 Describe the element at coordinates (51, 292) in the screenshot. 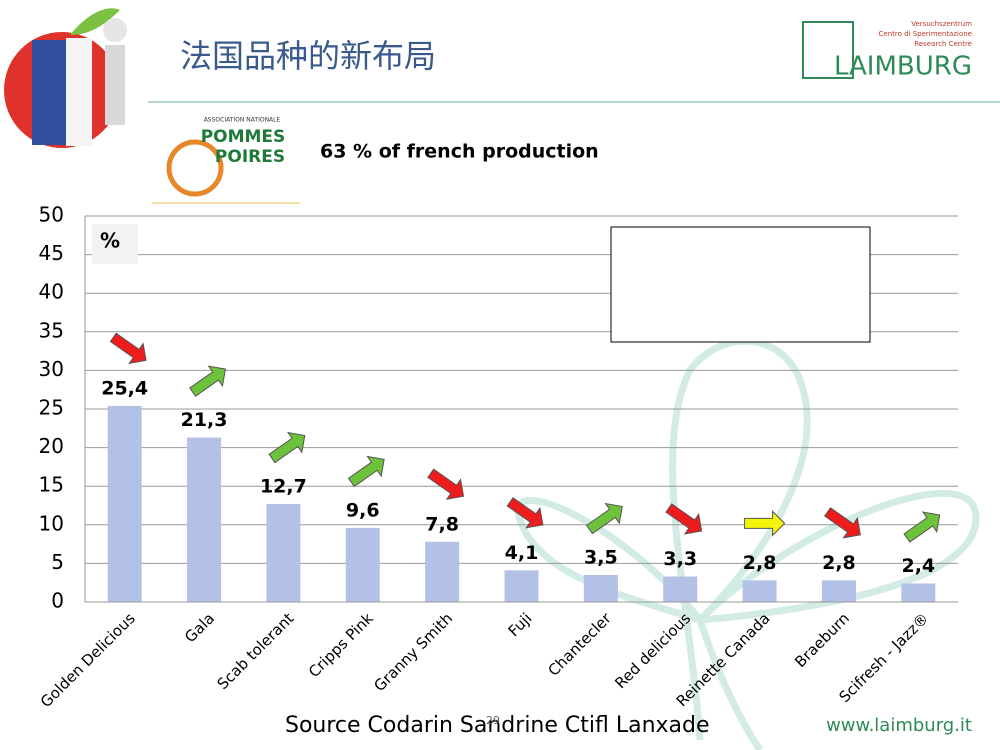

I see `y-tick-label: 40` at that location.